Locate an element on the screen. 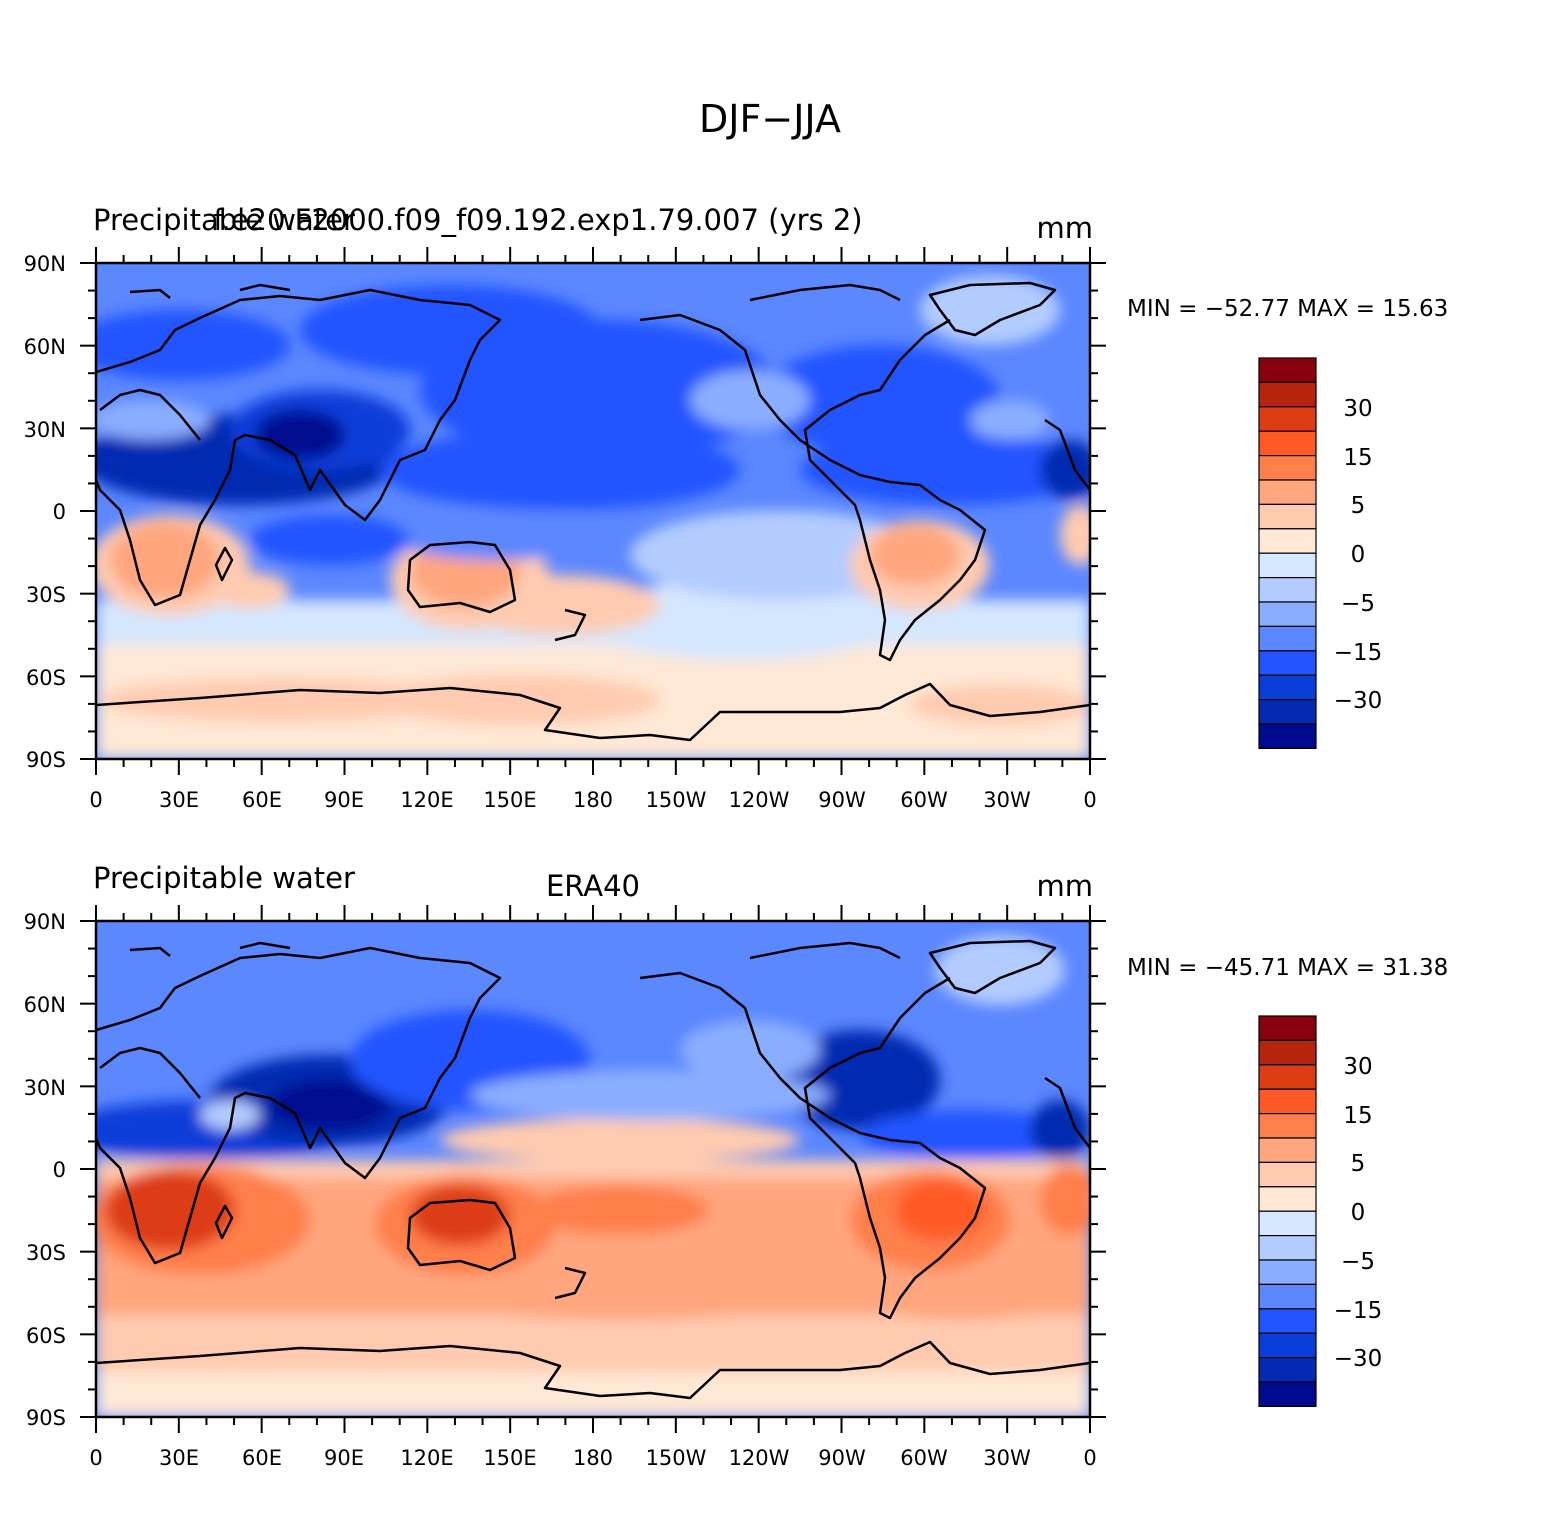  min-max-bottom: MIN = −45.71 MAX = 31.38 is located at coordinates (1287, 968).